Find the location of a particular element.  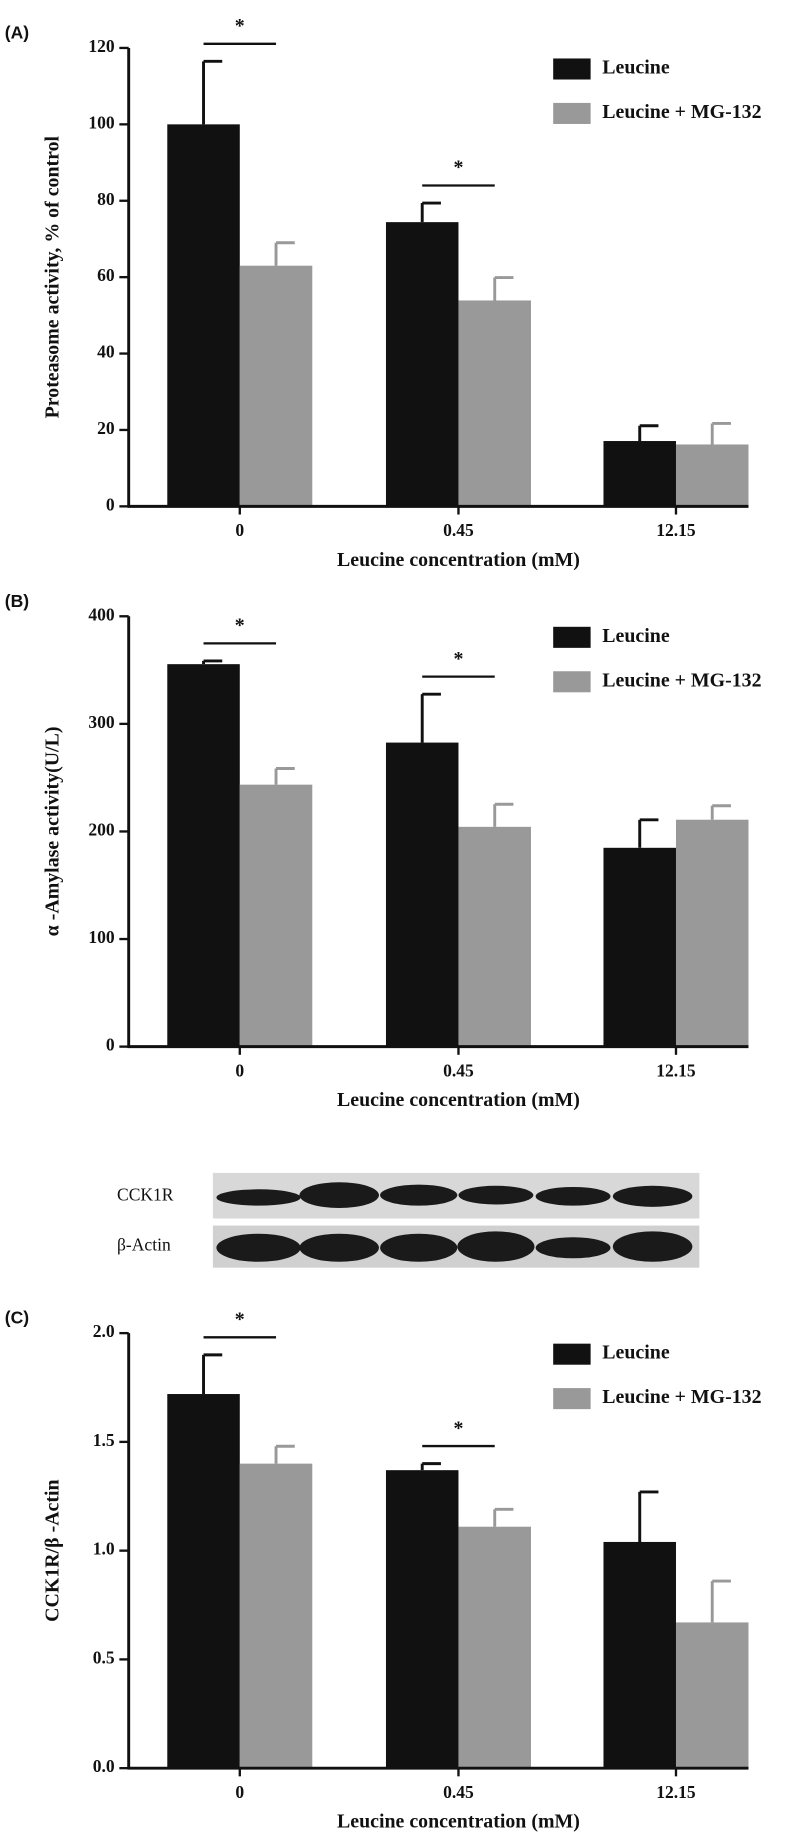

panel-label: (A) is located at coordinates (17, 33).